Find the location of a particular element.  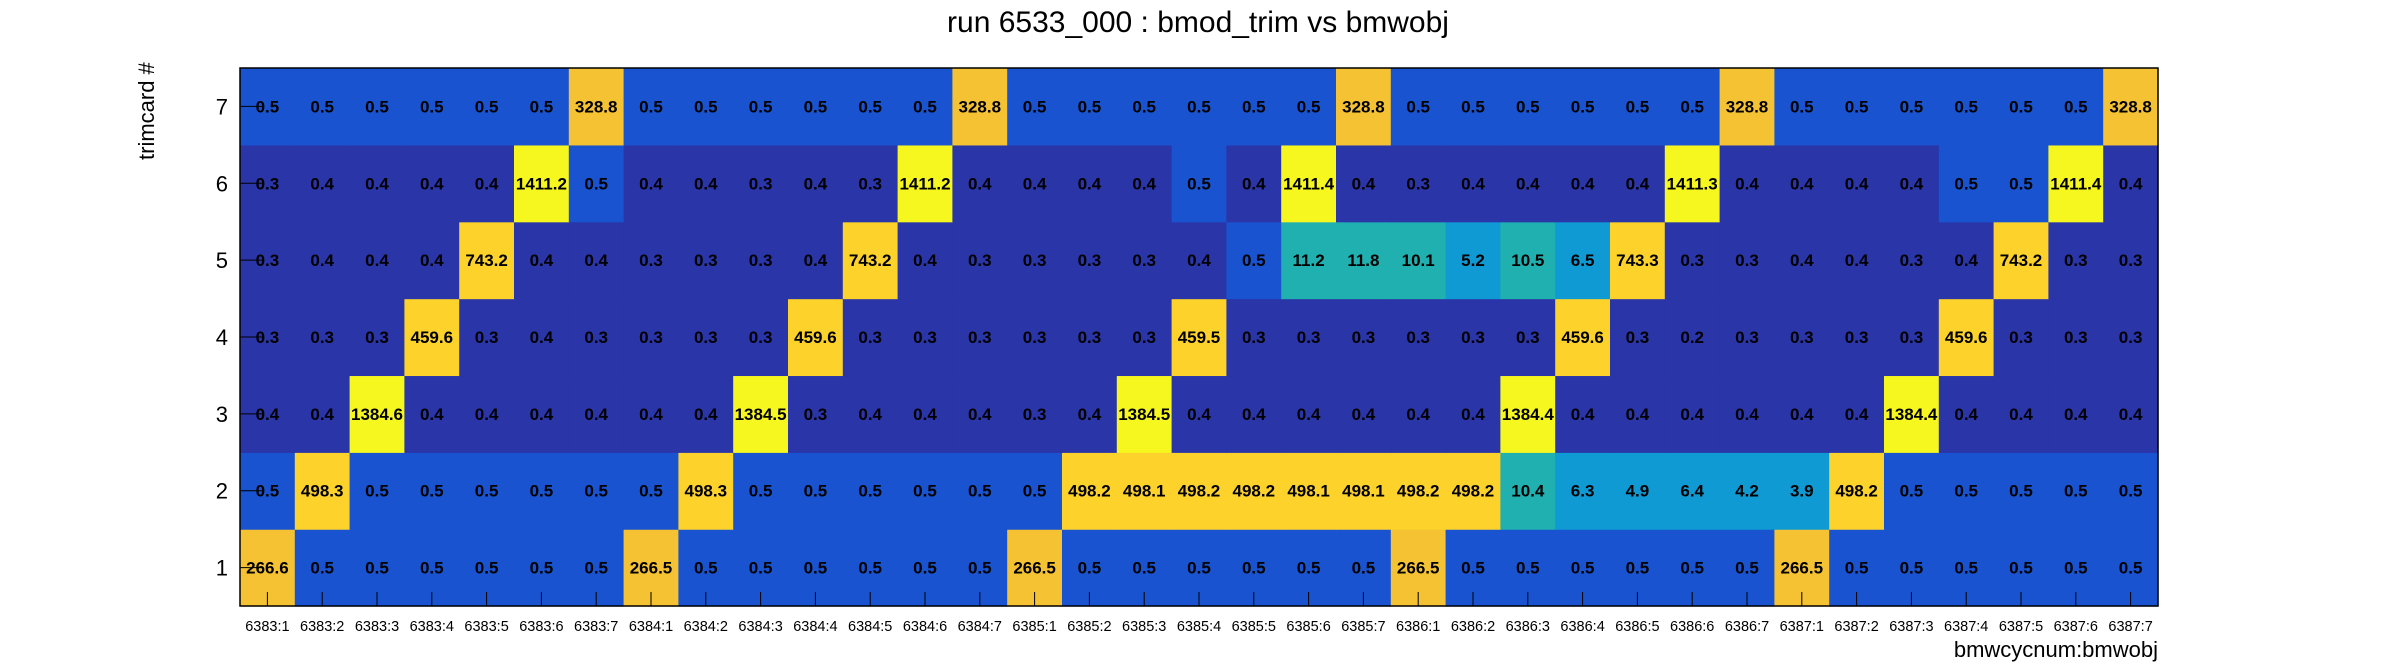

y-tick-label: 3 is located at coordinates (222, 414).